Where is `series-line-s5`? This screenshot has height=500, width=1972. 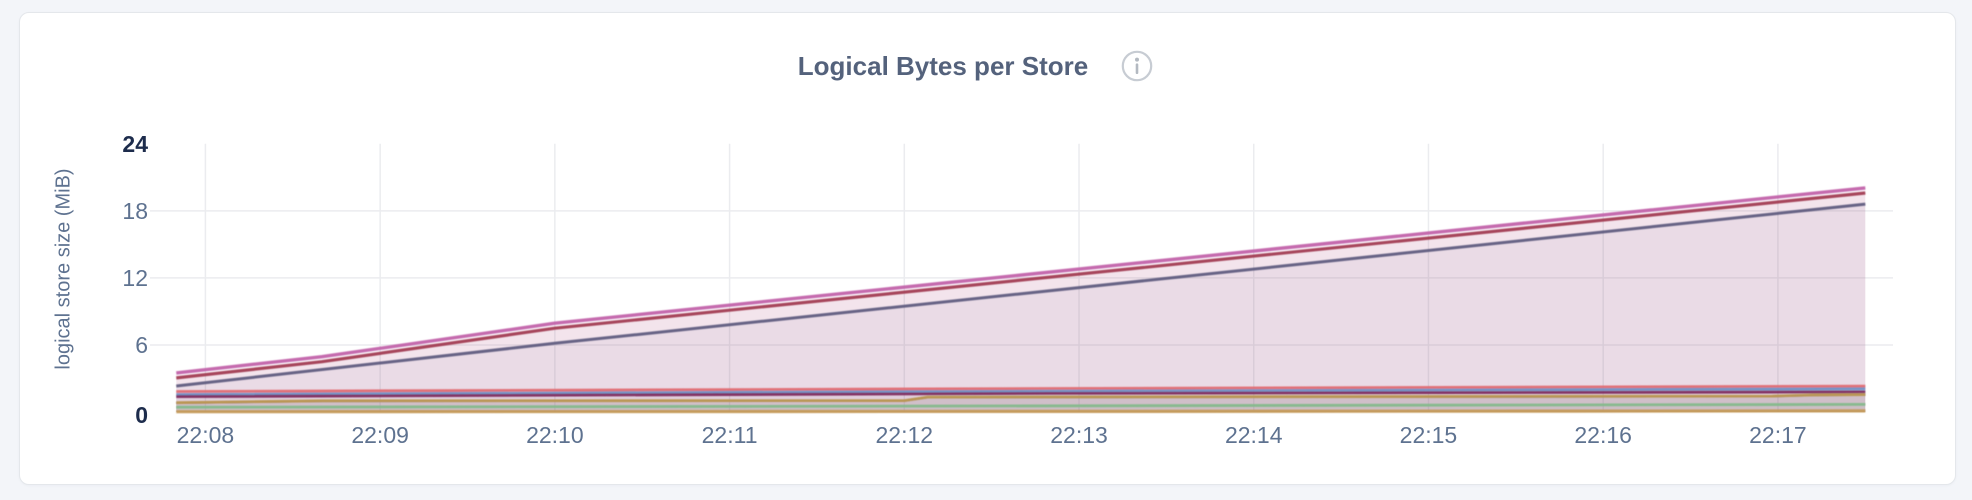
series-line-s5 is located at coordinates (1021, 391).